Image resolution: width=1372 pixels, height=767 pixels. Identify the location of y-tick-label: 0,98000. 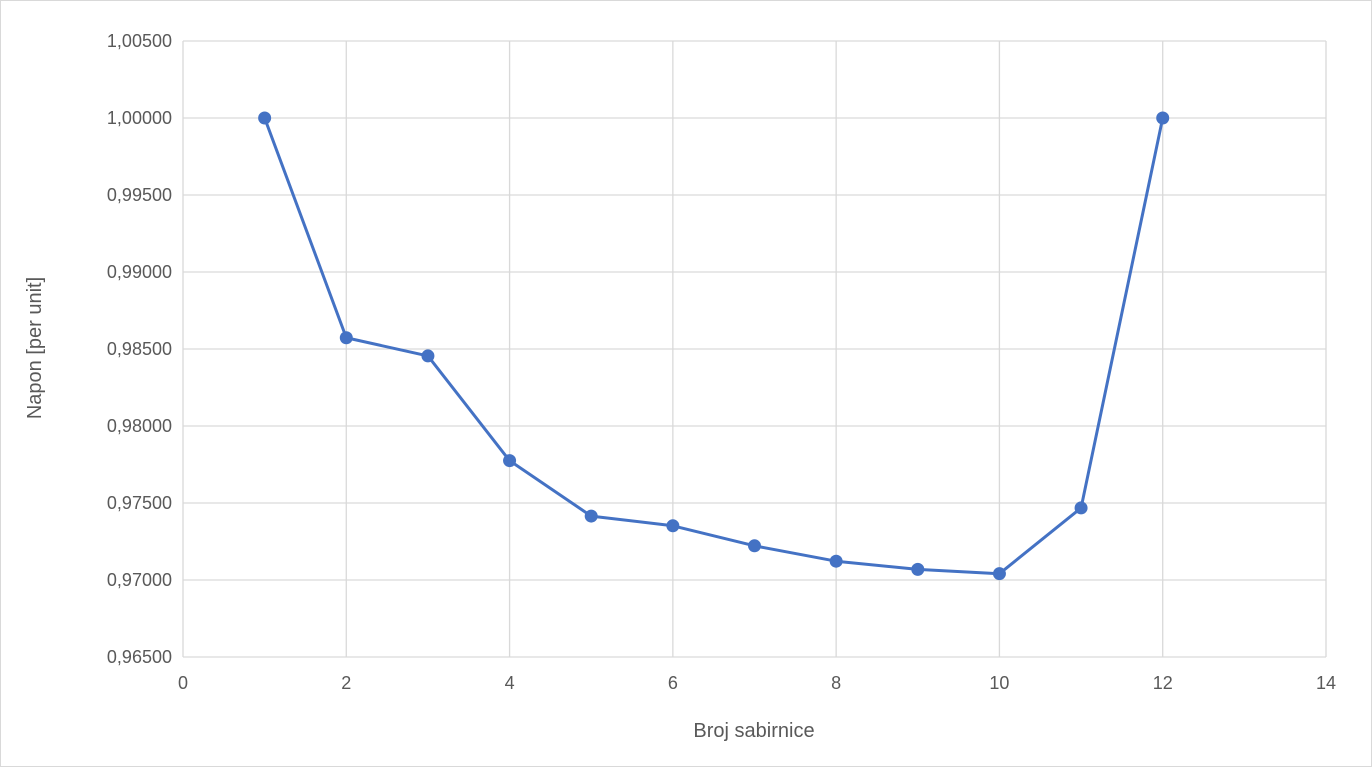
(139, 426).